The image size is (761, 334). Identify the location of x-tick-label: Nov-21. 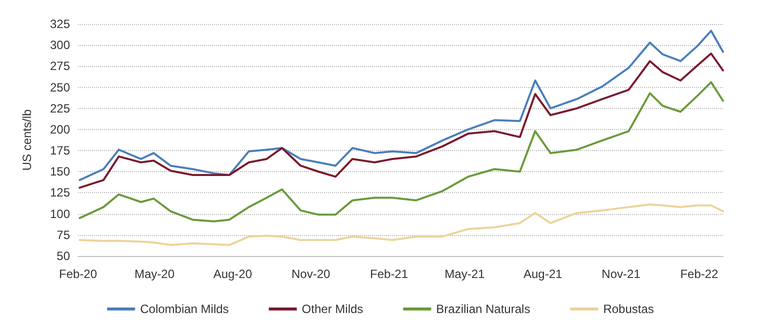
(621, 274).